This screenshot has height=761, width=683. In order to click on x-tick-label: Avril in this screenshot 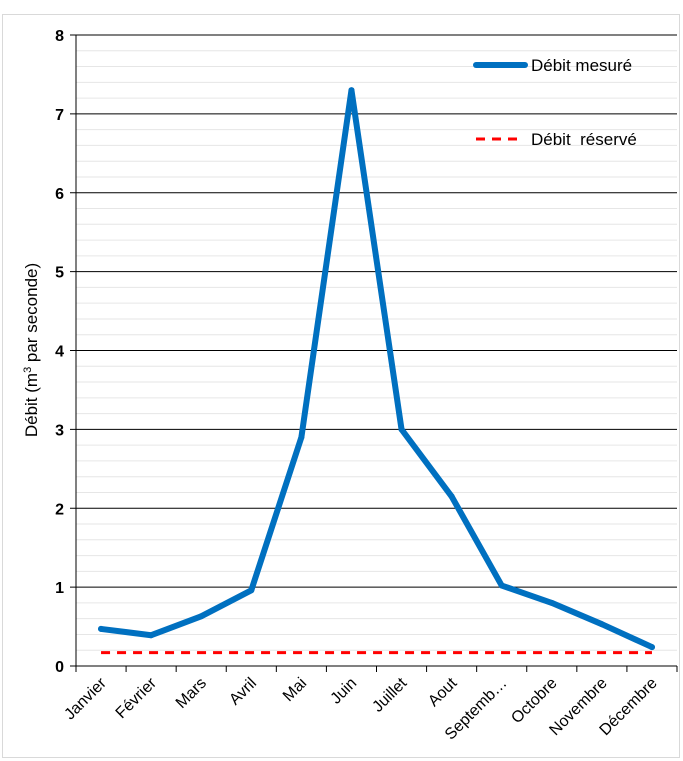, I will do `click(243, 692)`.